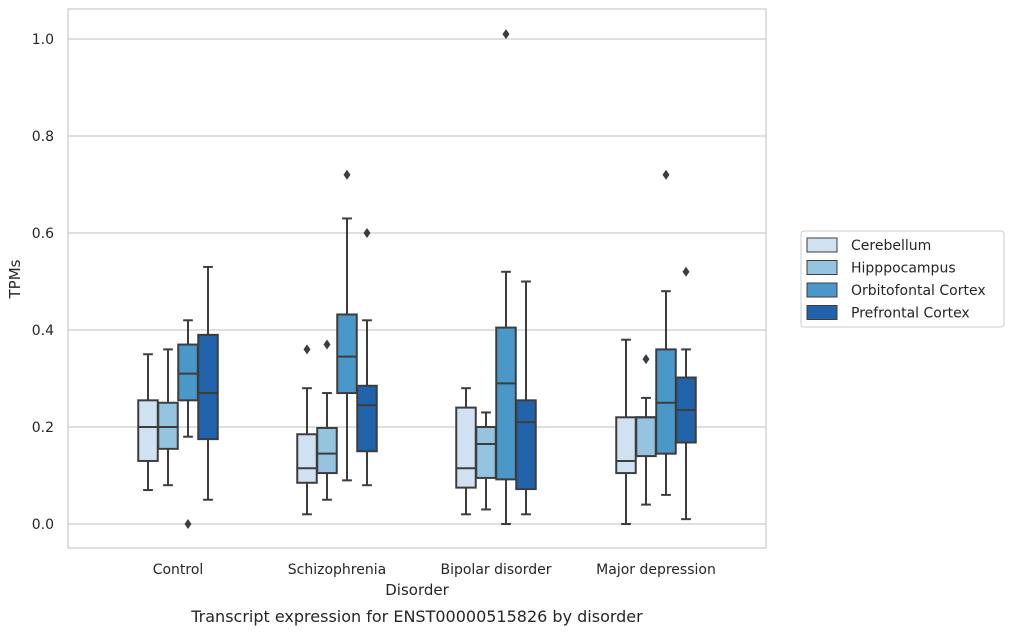 Image resolution: width=1014 pixels, height=634 pixels. Describe the element at coordinates (43, 234) in the screenshot. I see `y-tick-label: 0.6` at that location.